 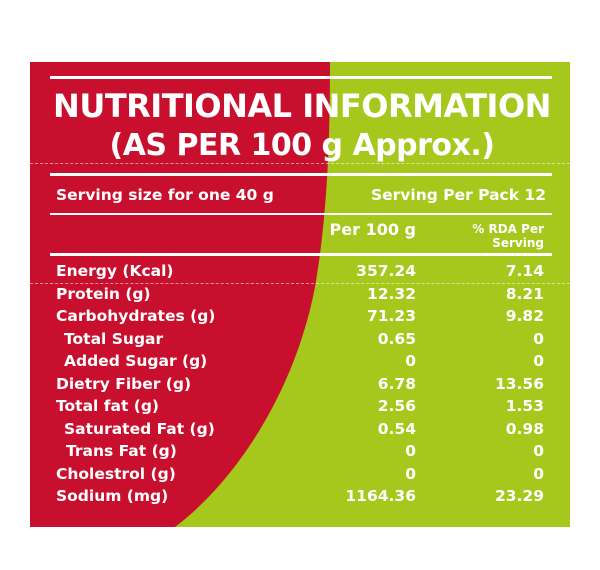 I want to click on title-line-2: (AS PER 100 g Approx.), so click(x=302, y=145).